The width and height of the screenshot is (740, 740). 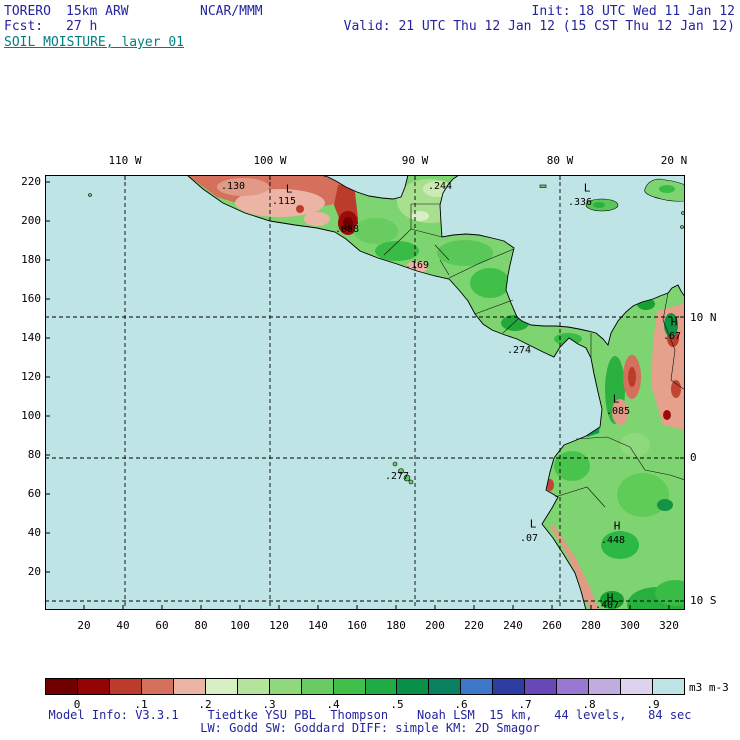 What do you see at coordinates (82, 26) in the screenshot?
I see `fcst-hours: 27 h` at bounding box center [82, 26].